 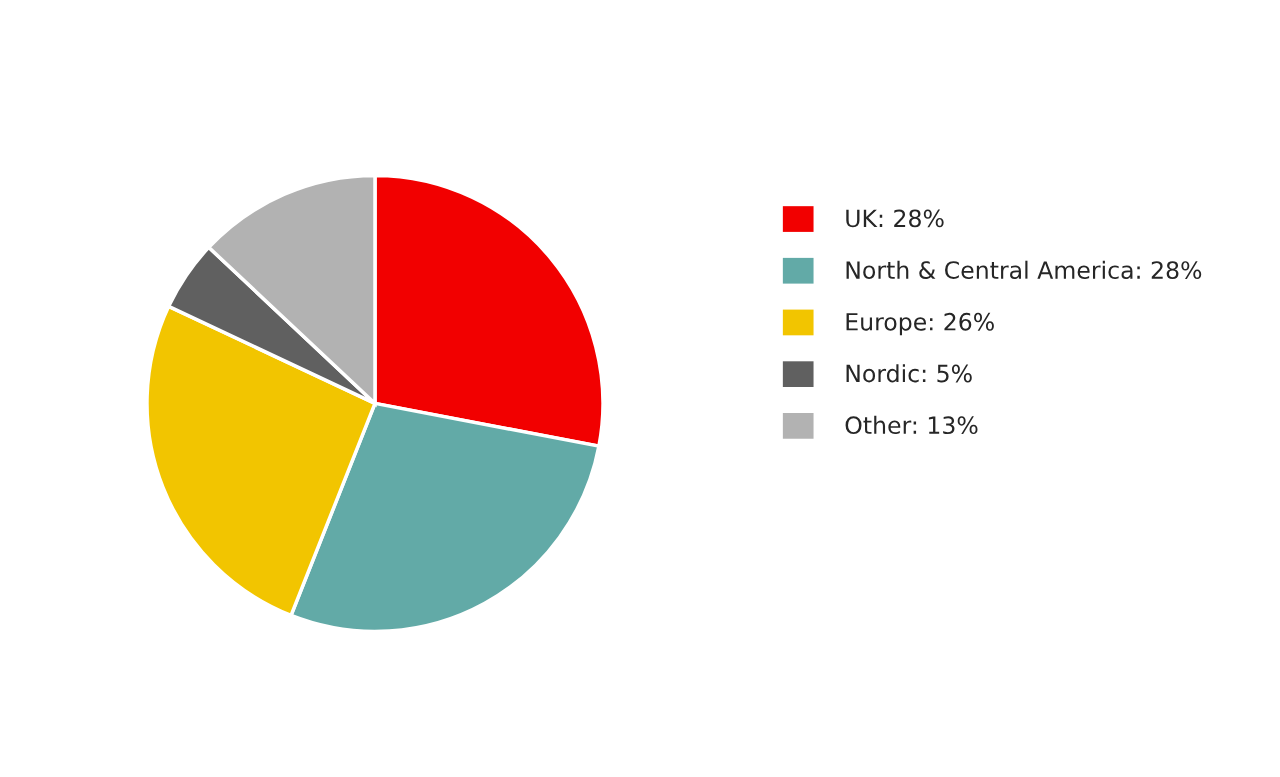 What do you see at coordinates (895, 218) in the screenshot?
I see `legend-label: UK: 28%` at bounding box center [895, 218].